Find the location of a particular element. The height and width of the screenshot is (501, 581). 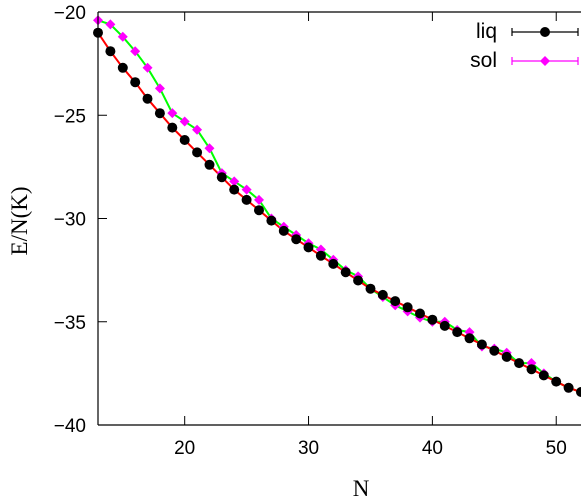

legend-sample-marker-liq is located at coordinates (545, 32).